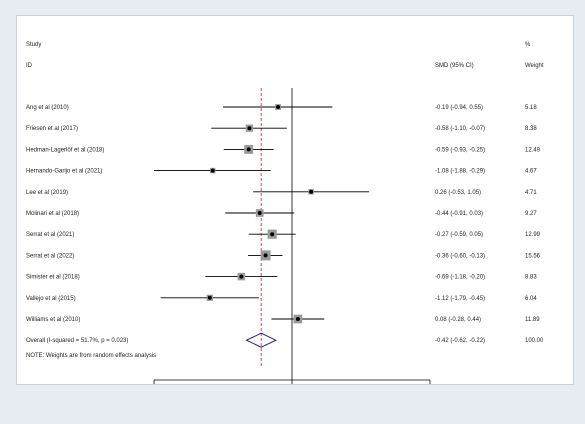 This screenshot has width=585, height=424. I want to click on ci-text: 0.08 (-0.28, 0.44), so click(458, 320).